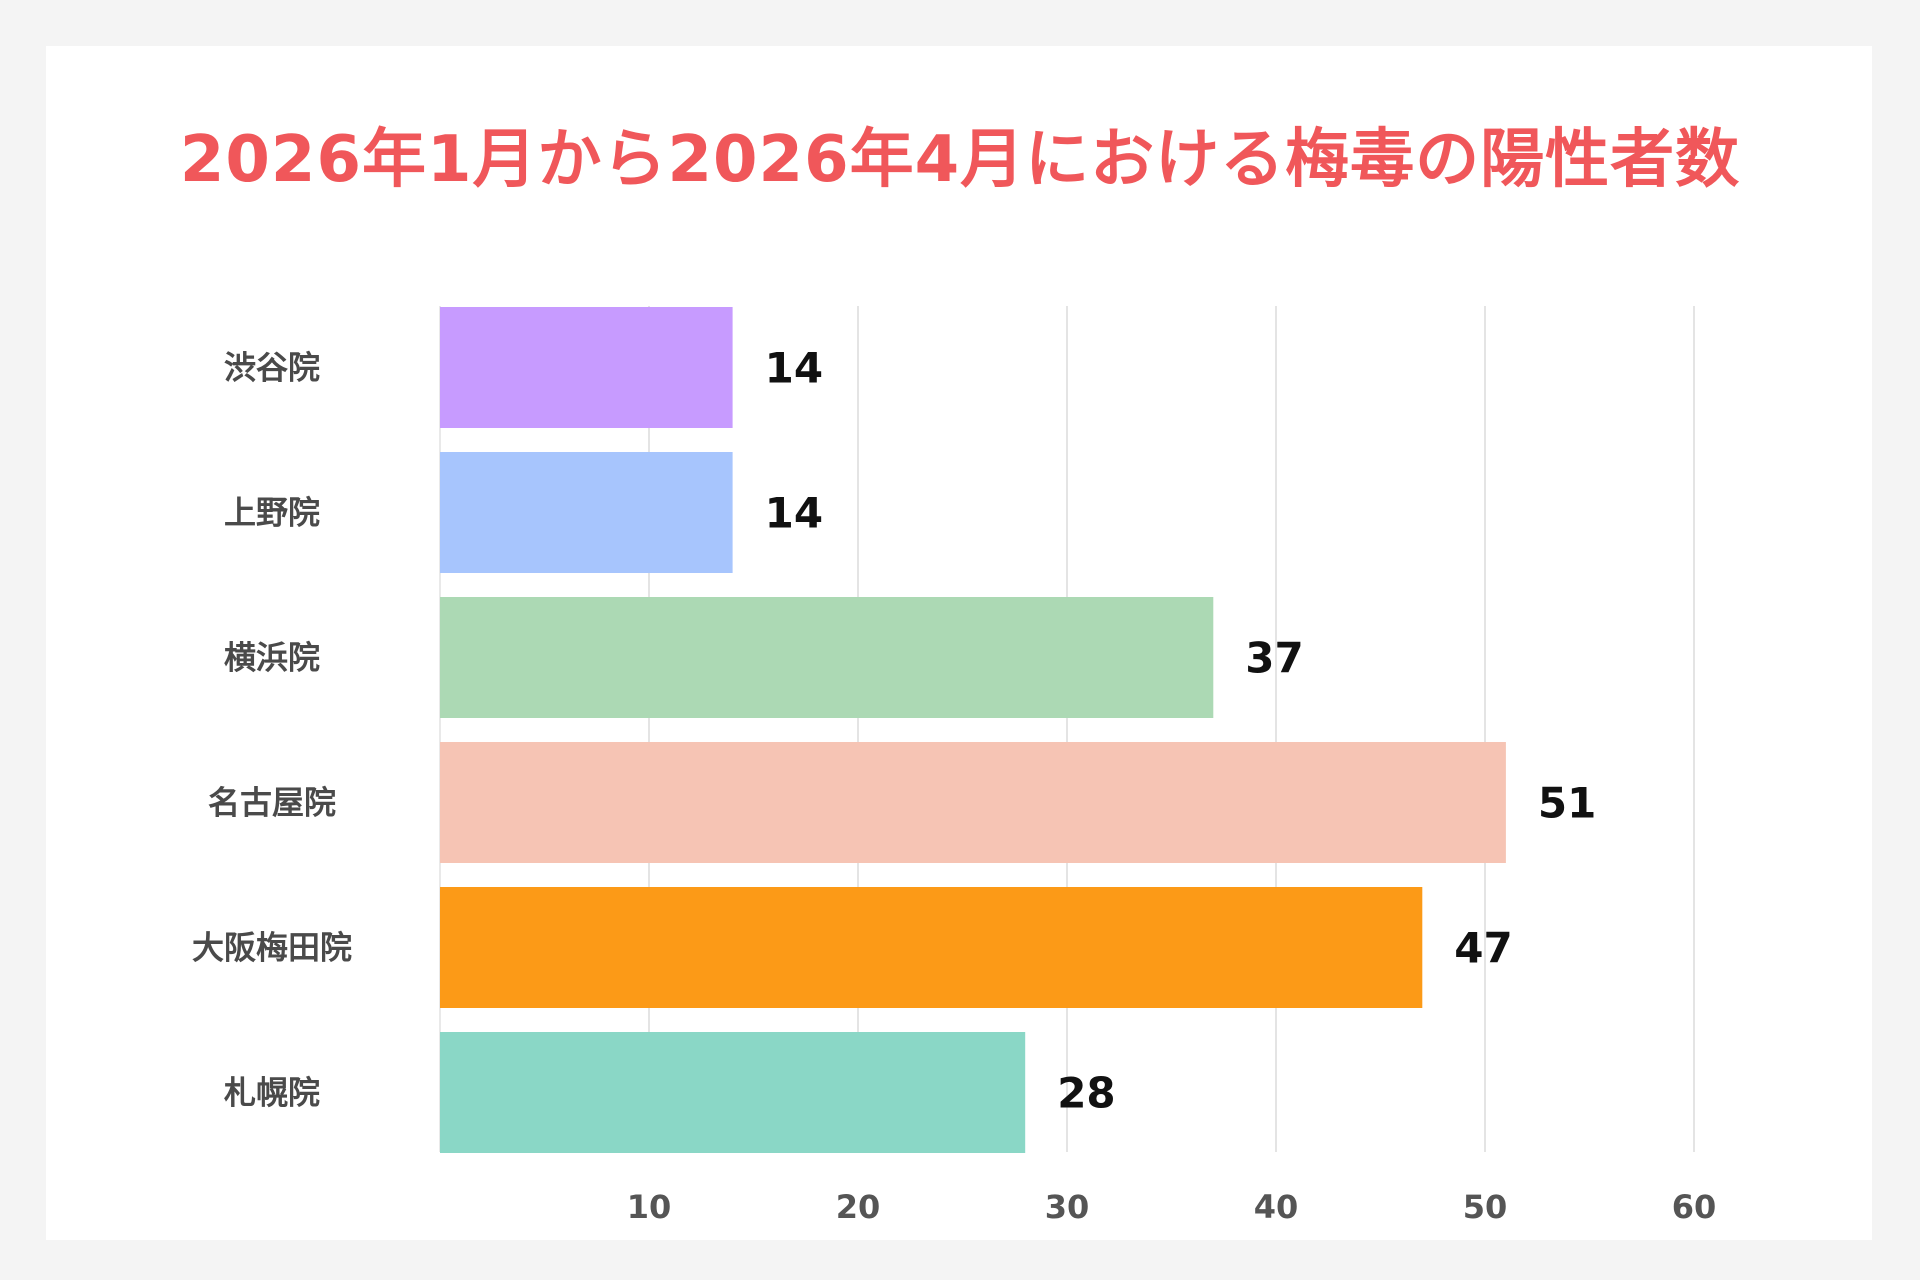  What do you see at coordinates (1276, 1207) in the screenshot?
I see `x-tick-label-40: 40` at bounding box center [1276, 1207].